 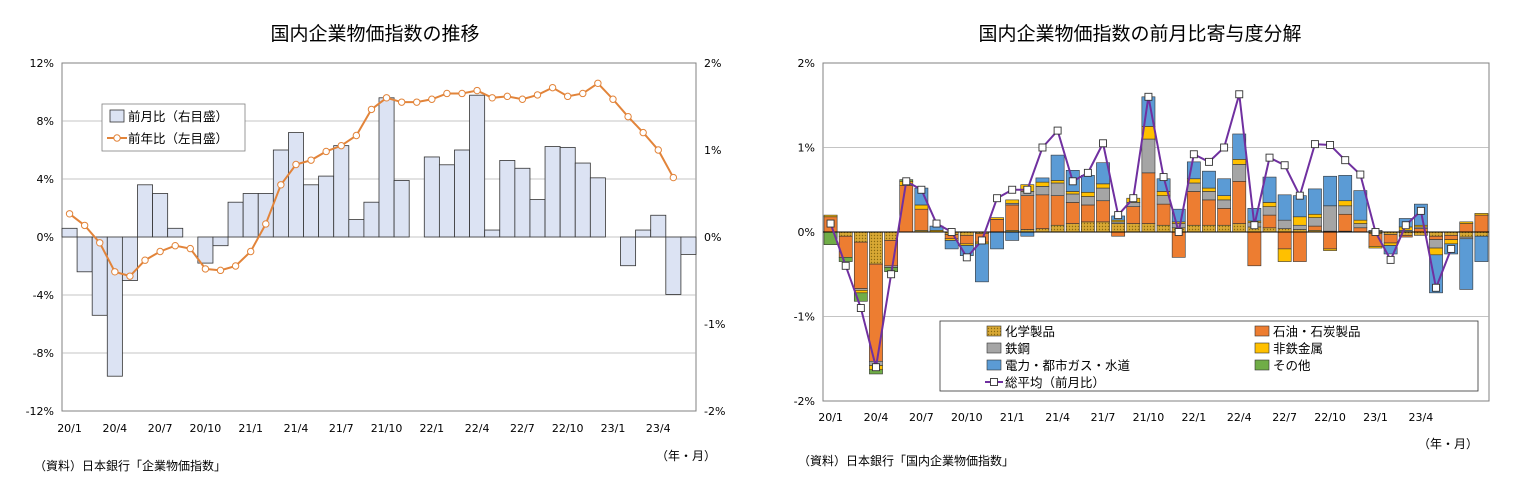 I want to click on chart1-right-tick-label: 0%, so click(x=712, y=237).